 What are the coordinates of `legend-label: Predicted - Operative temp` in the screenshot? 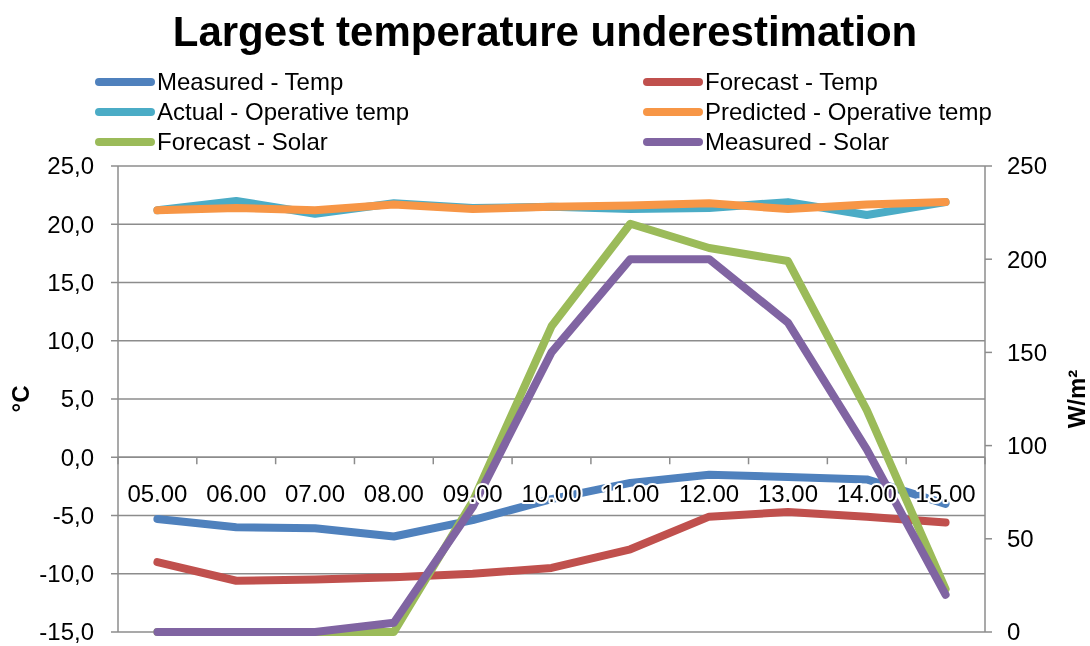 It's located at (848, 112).